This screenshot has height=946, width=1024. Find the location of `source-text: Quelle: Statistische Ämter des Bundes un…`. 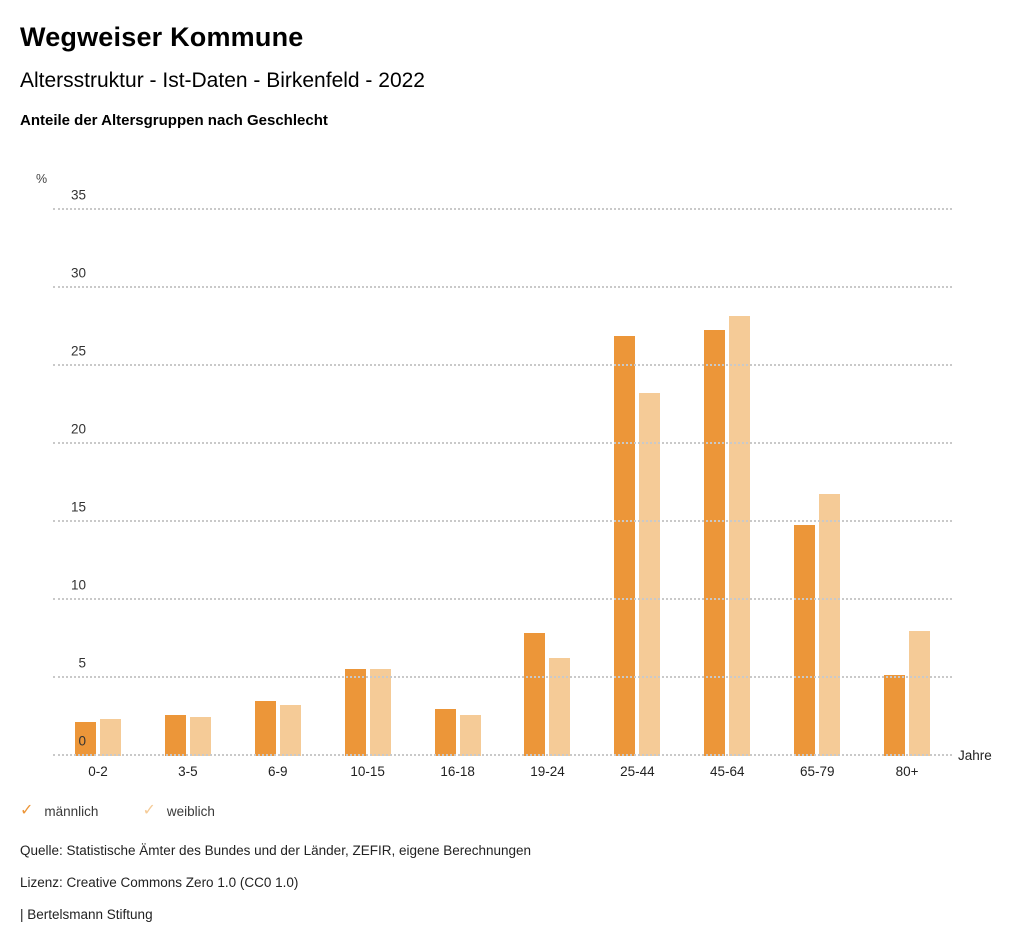

source-text: Quelle: Statistische Ämter des Bundes un… is located at coordinates (276, 850).